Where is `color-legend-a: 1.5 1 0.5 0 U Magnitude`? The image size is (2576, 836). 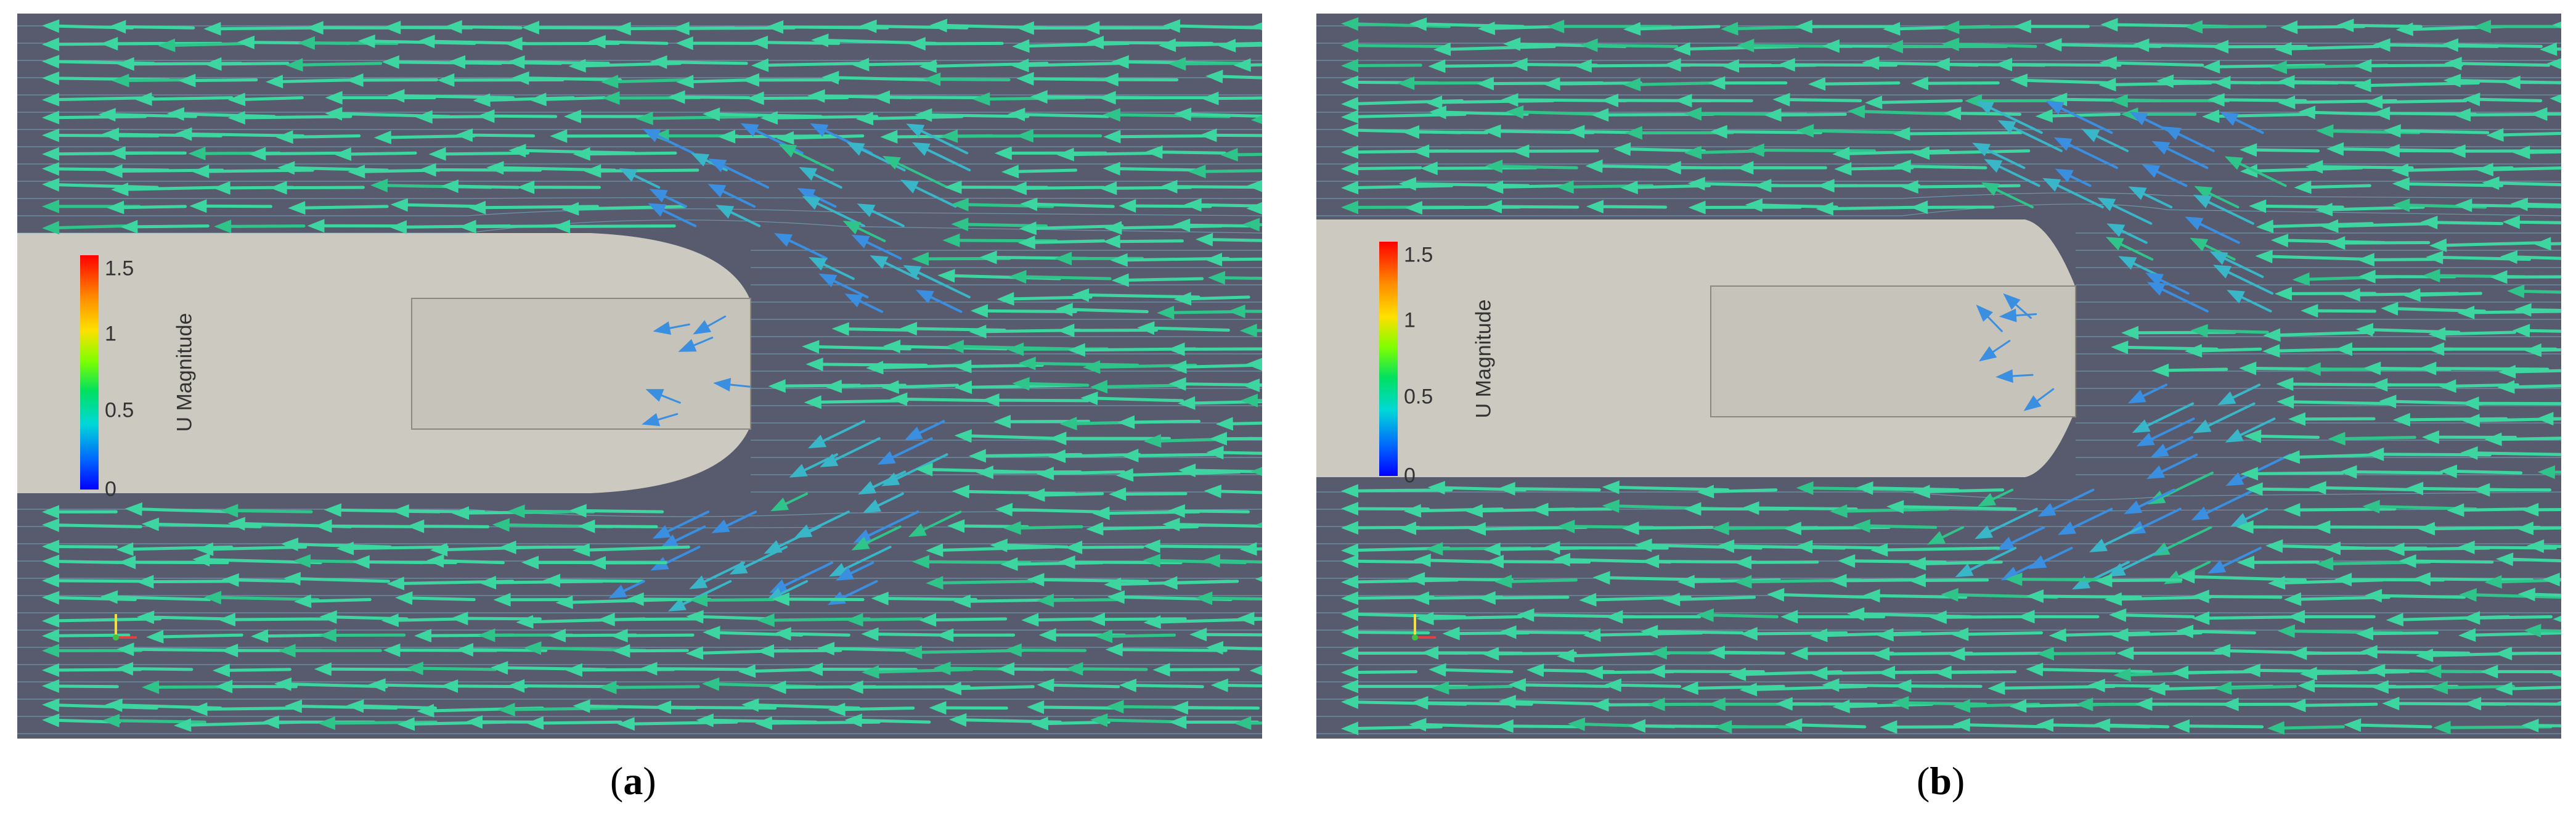 color-legend-a: 1.5 1 0.5 0 U Magnitude is located at coordinates (141, 397).